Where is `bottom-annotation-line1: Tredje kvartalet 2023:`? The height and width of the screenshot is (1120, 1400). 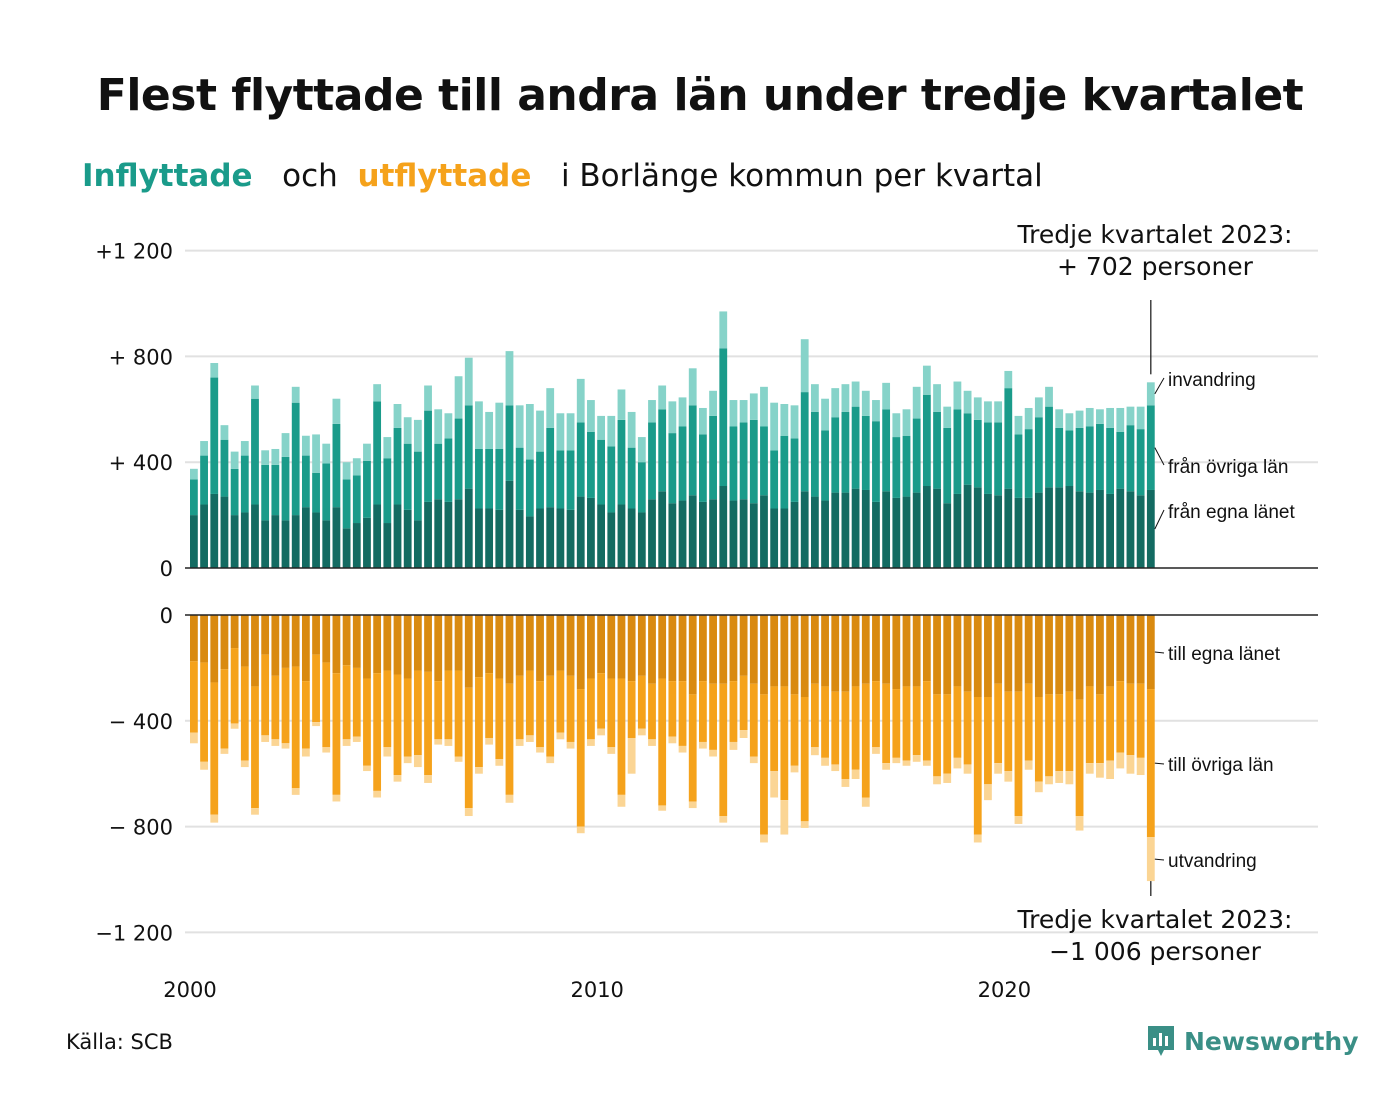 bottom-annotation-line1: Tredje kvartalet 2023: is located at coordinates (1155, 919).